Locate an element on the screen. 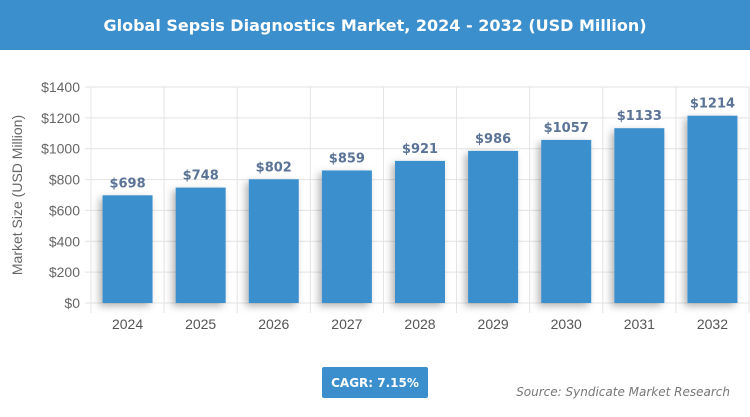 The height and width of the screenshot is (417, 750). x-tick-label: 2032 is located at coordinates (712, 324).